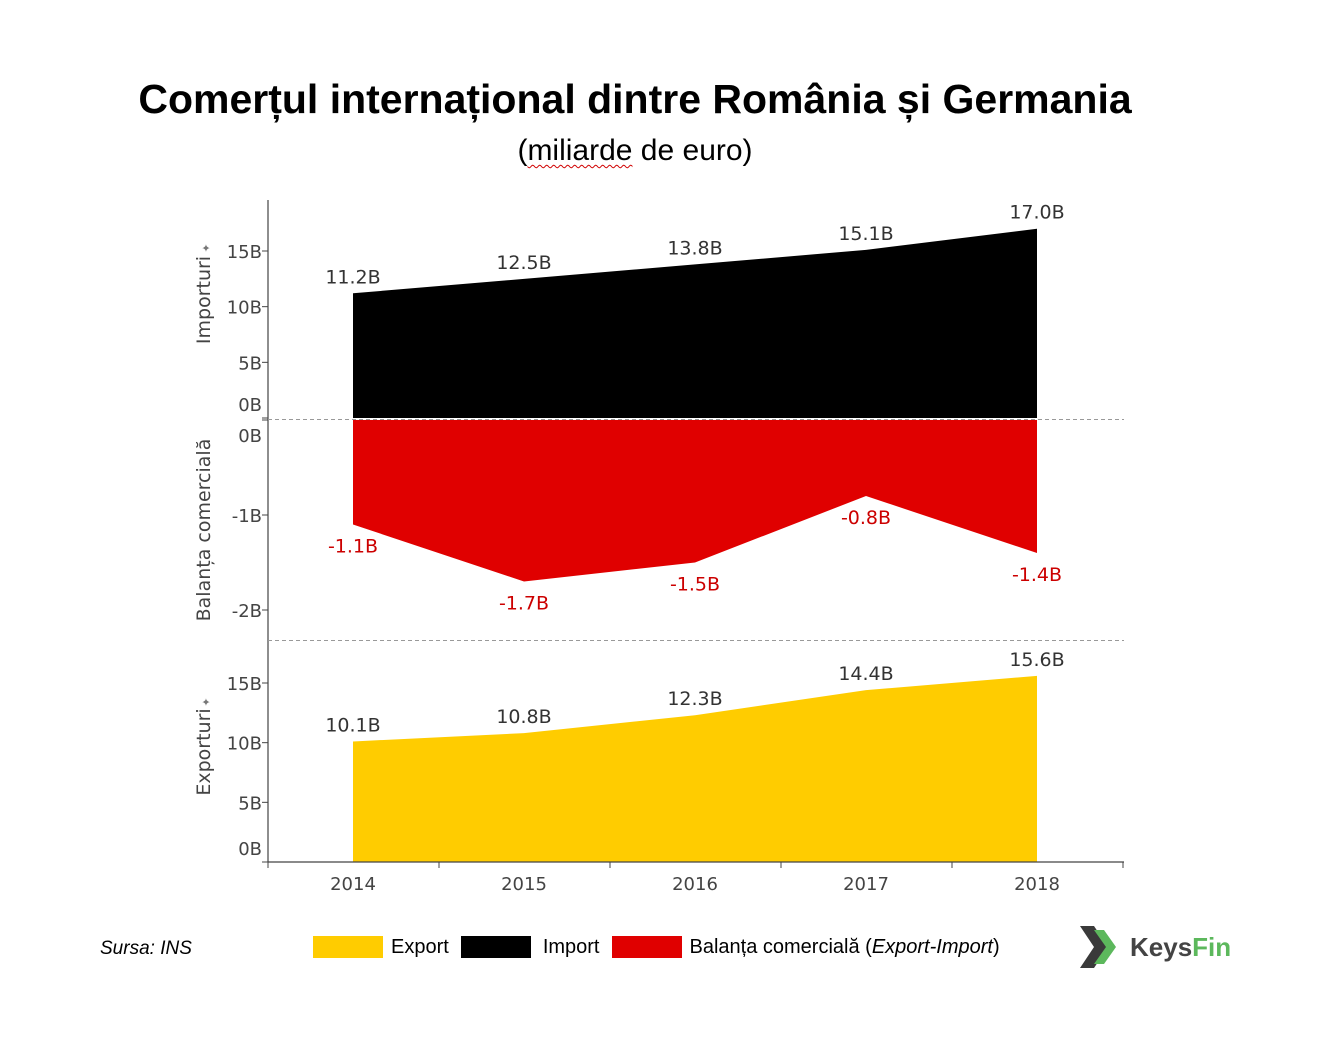  Describe the element at coordinates (1037, 884) in the screenshot. I see `xtick-label-4: 2018` at that location.